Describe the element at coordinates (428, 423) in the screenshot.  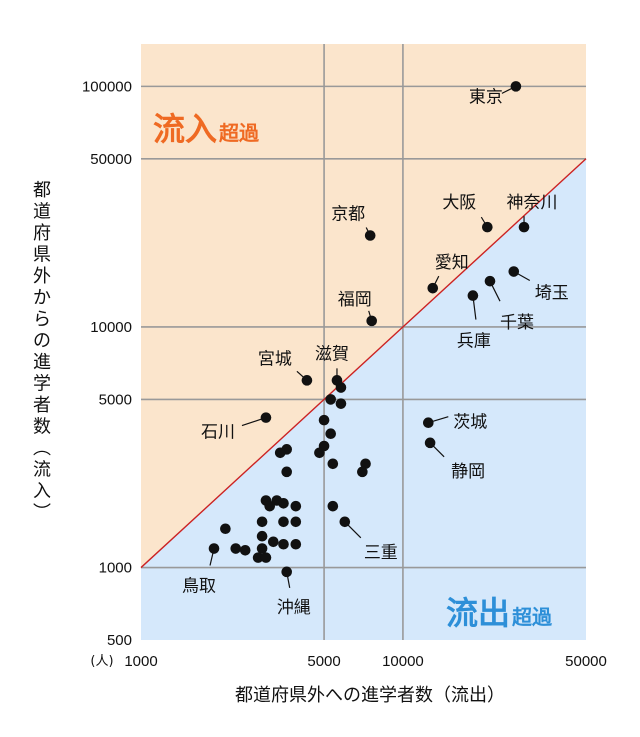
I see `data-point-茨城` at that location.